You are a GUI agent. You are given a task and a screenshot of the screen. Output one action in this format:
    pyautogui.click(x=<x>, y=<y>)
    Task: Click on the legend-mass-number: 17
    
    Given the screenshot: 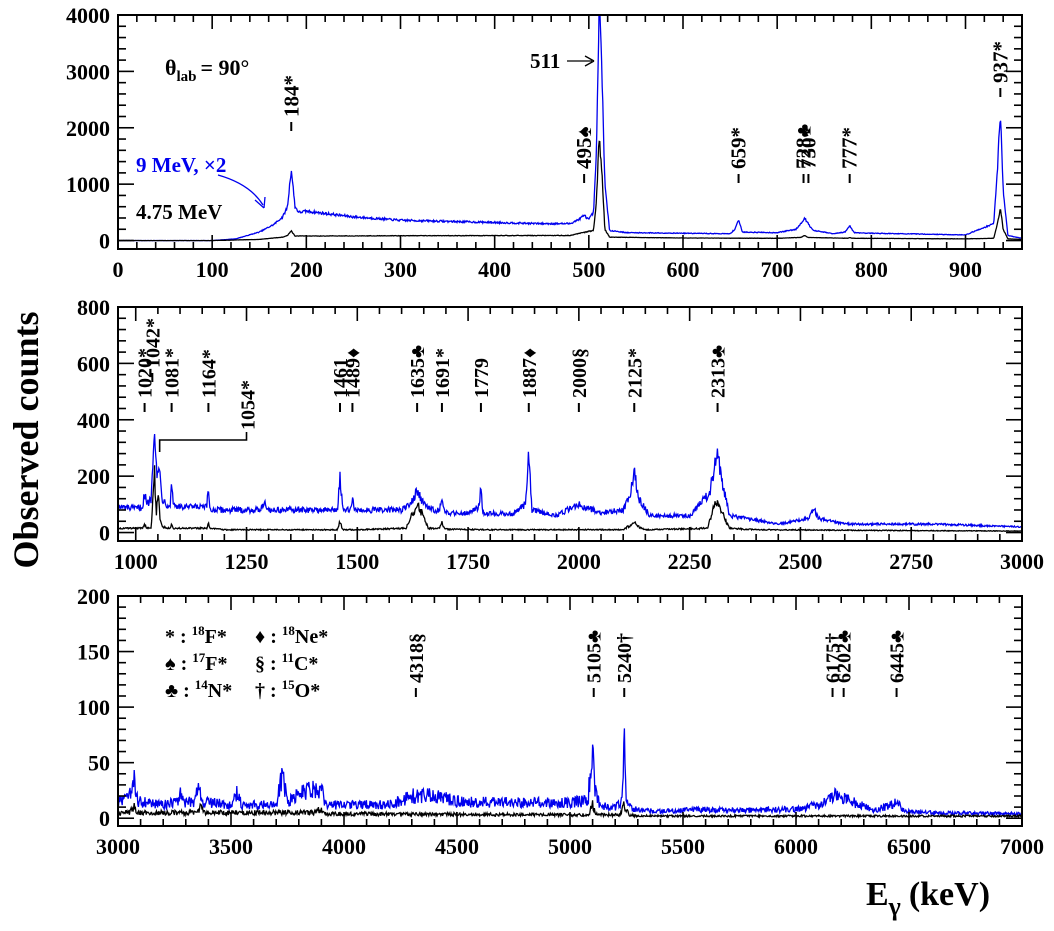 What is the action you would take?
    pyautogui.click(x=199, y=657)
    